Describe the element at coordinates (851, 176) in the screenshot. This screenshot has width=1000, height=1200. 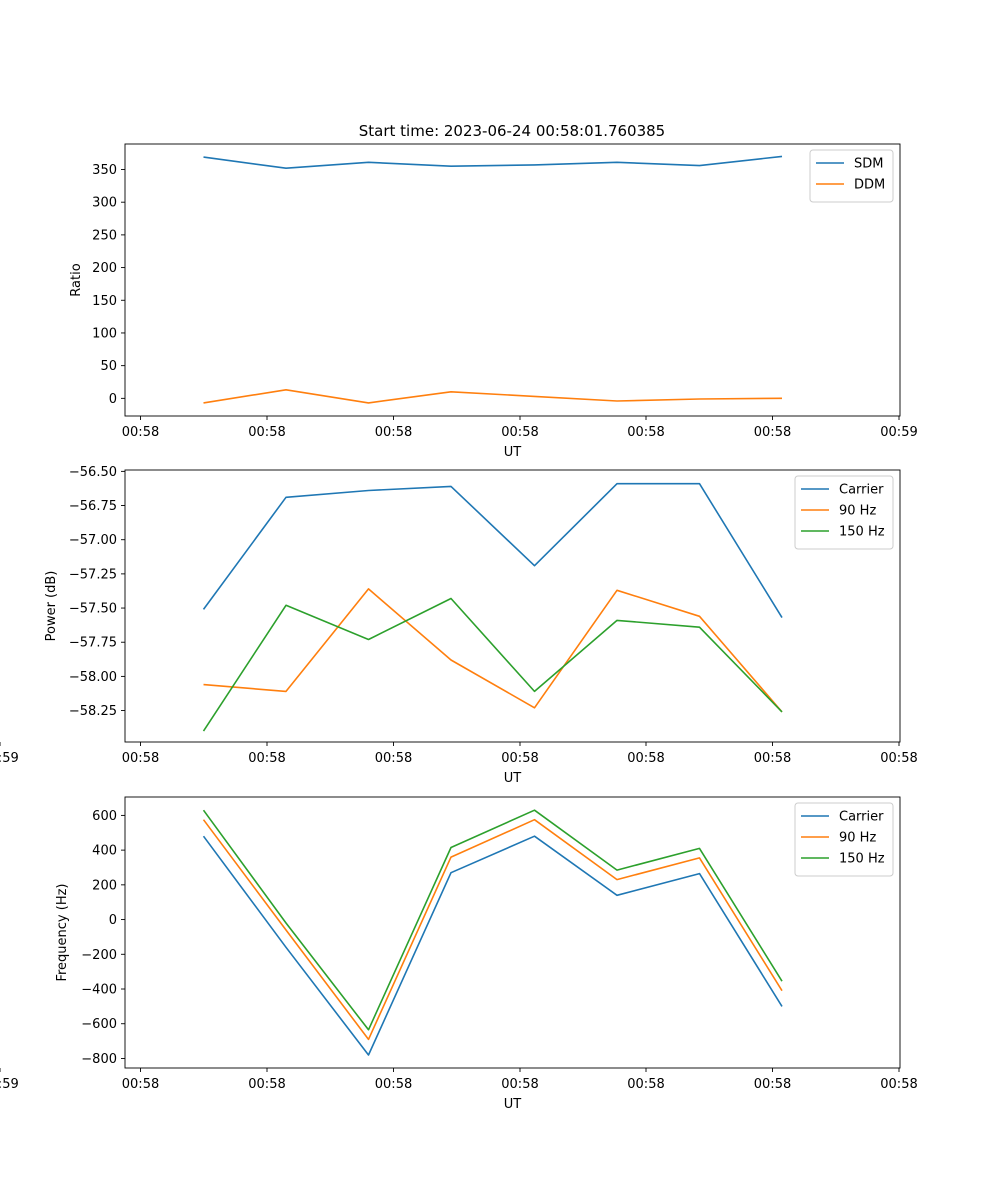
I see `legend: SDM DDM` at that location.